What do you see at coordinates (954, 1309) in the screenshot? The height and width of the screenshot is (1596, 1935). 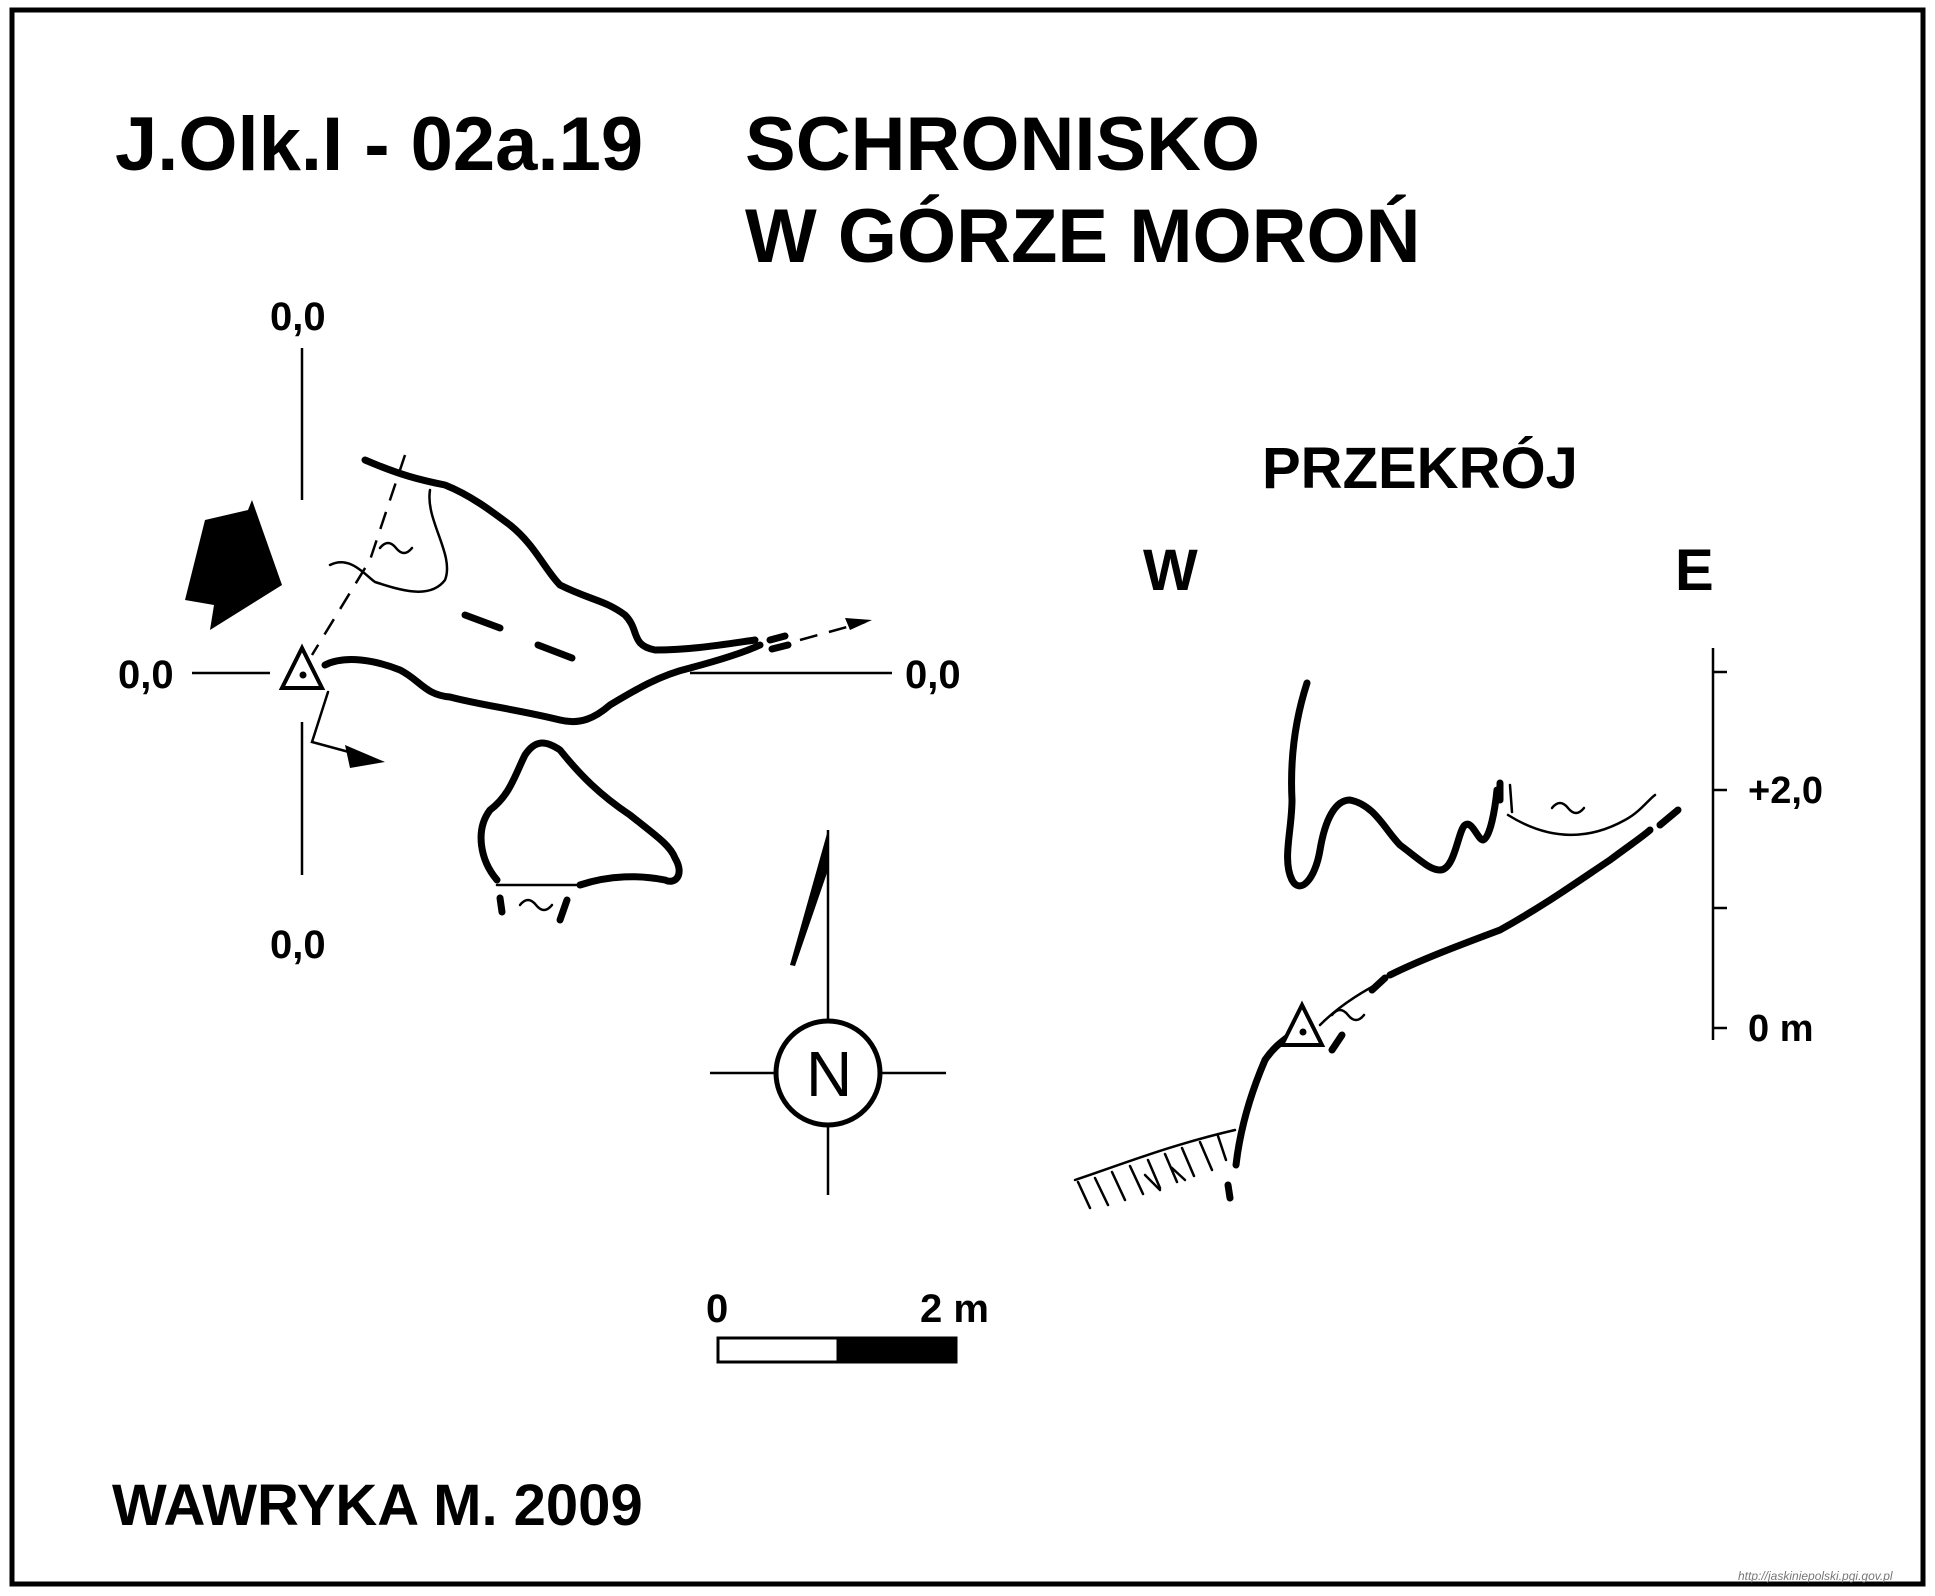 I see `scale-label-end: 2 m` at bounding box center [954, 1309].